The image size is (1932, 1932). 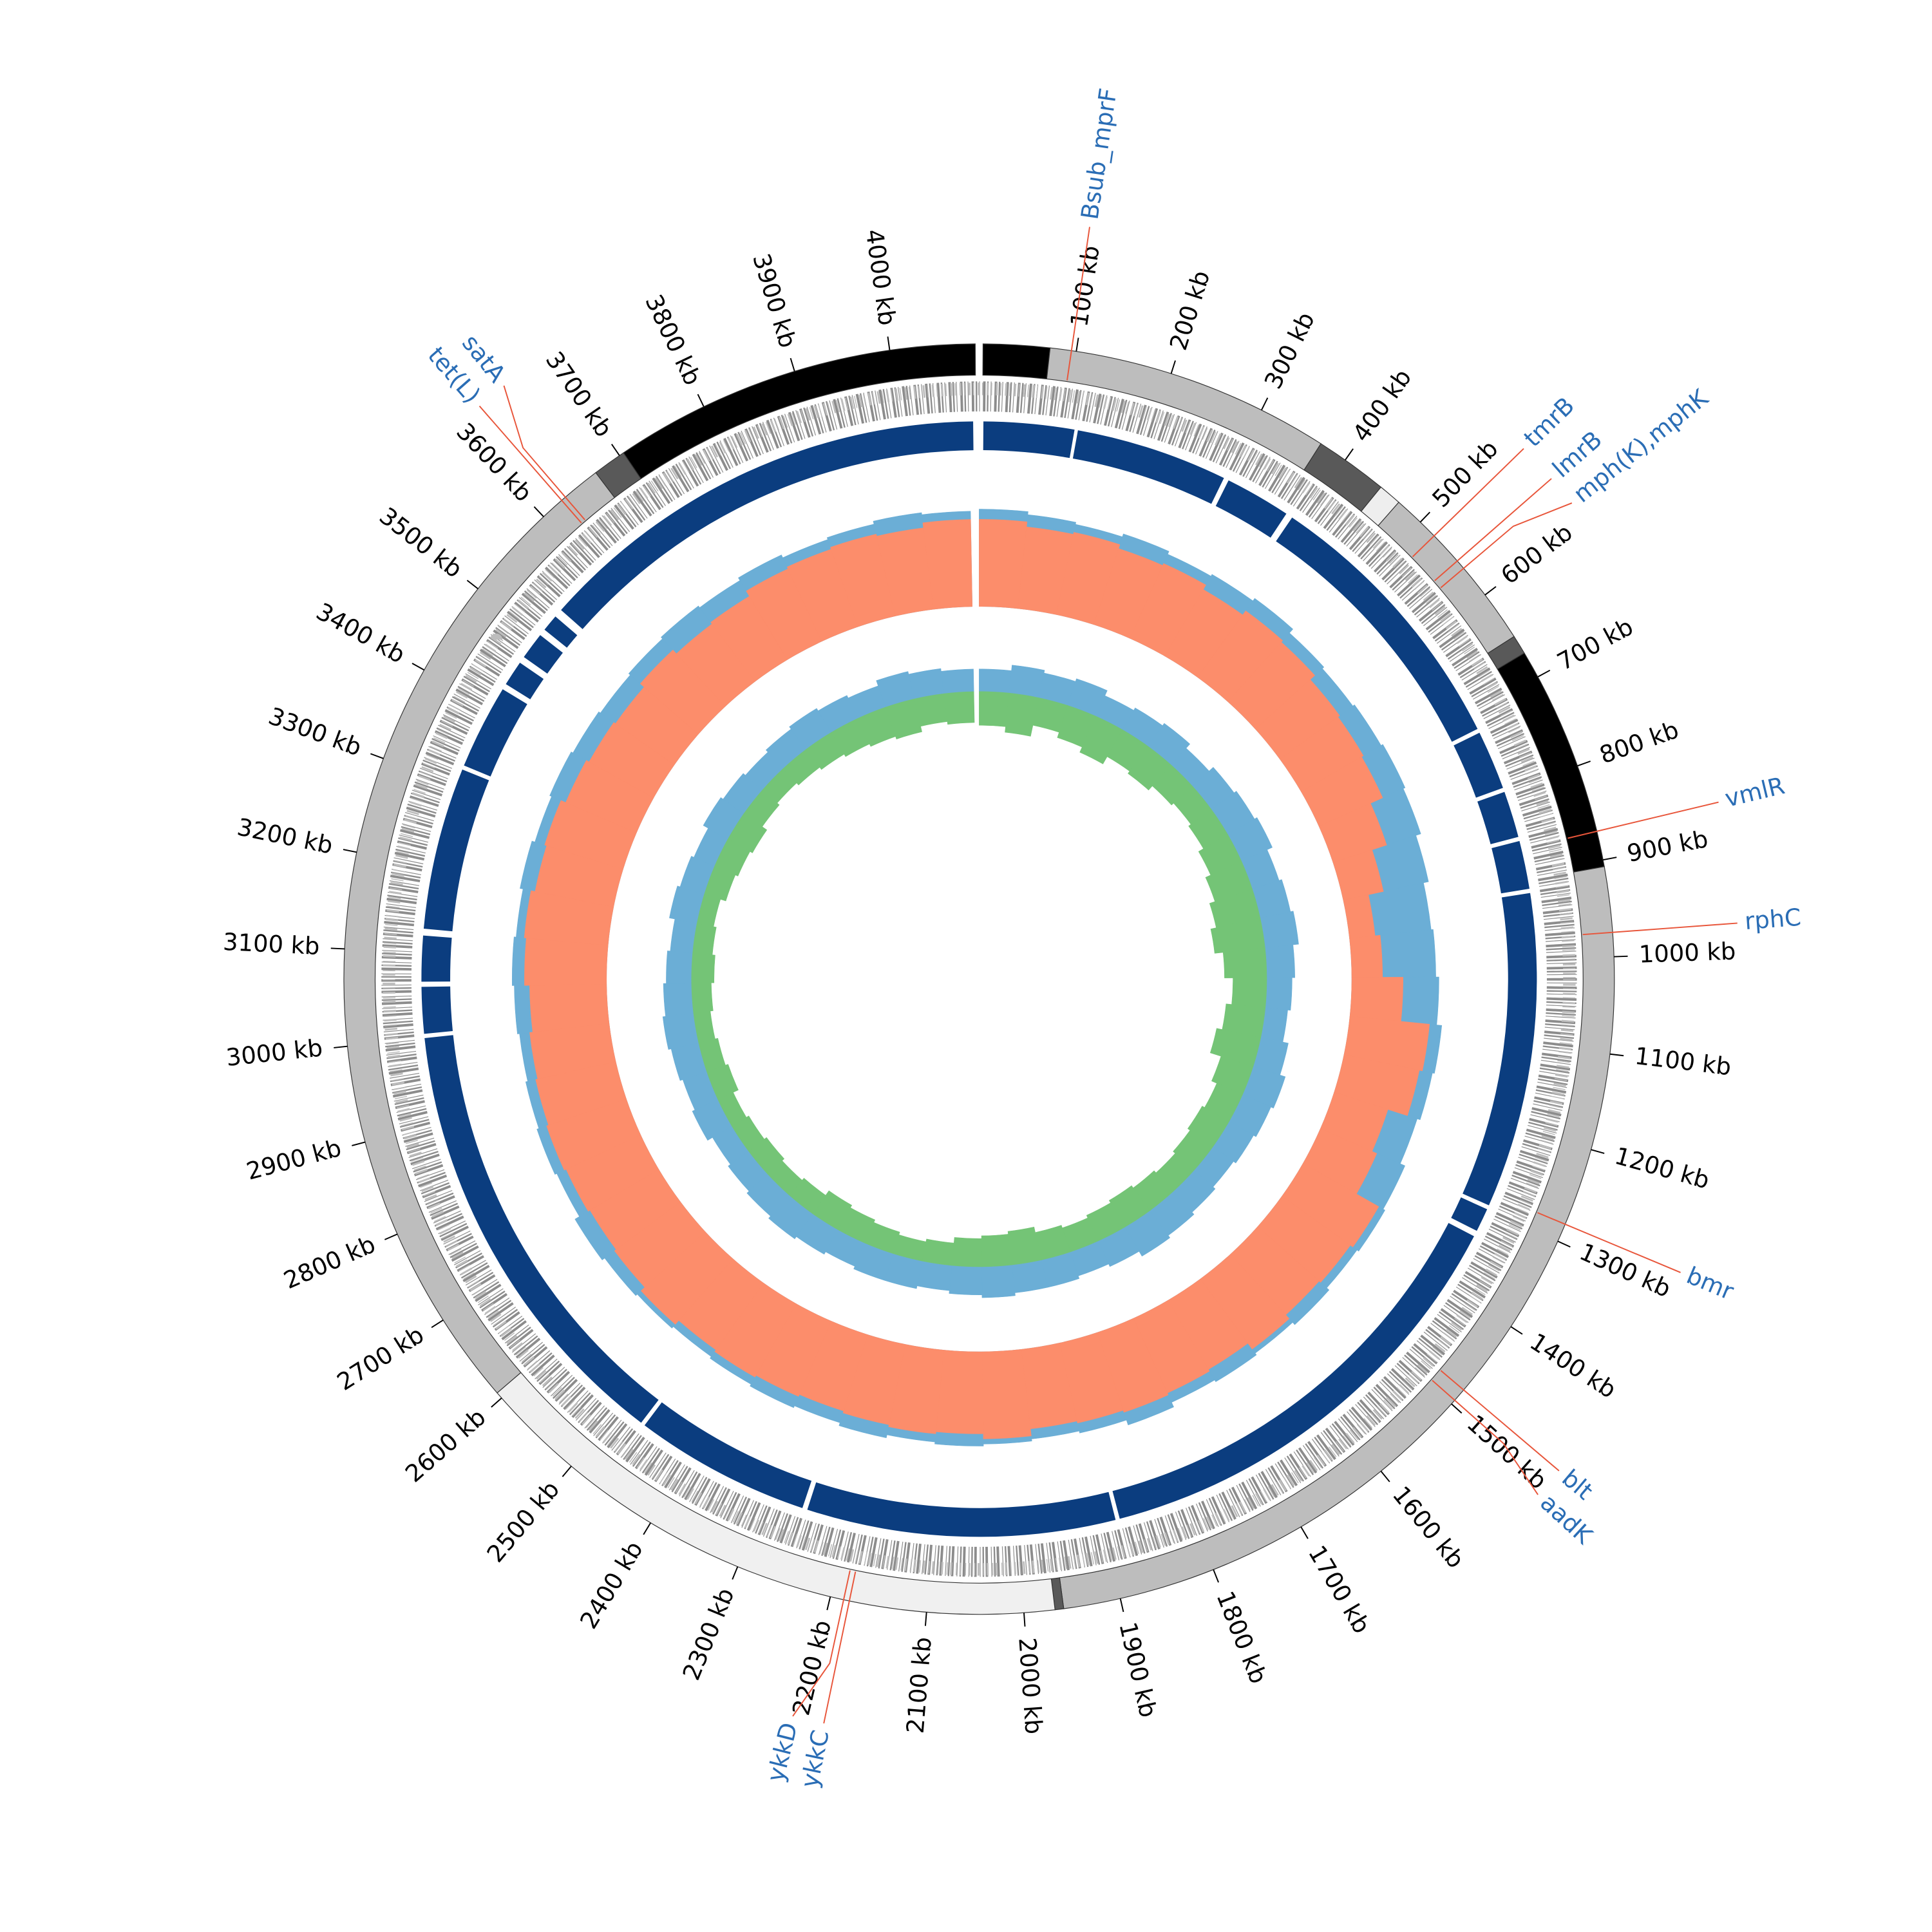 I want to click on tick-label: 2200 kb, so click(x=812, y=1668).